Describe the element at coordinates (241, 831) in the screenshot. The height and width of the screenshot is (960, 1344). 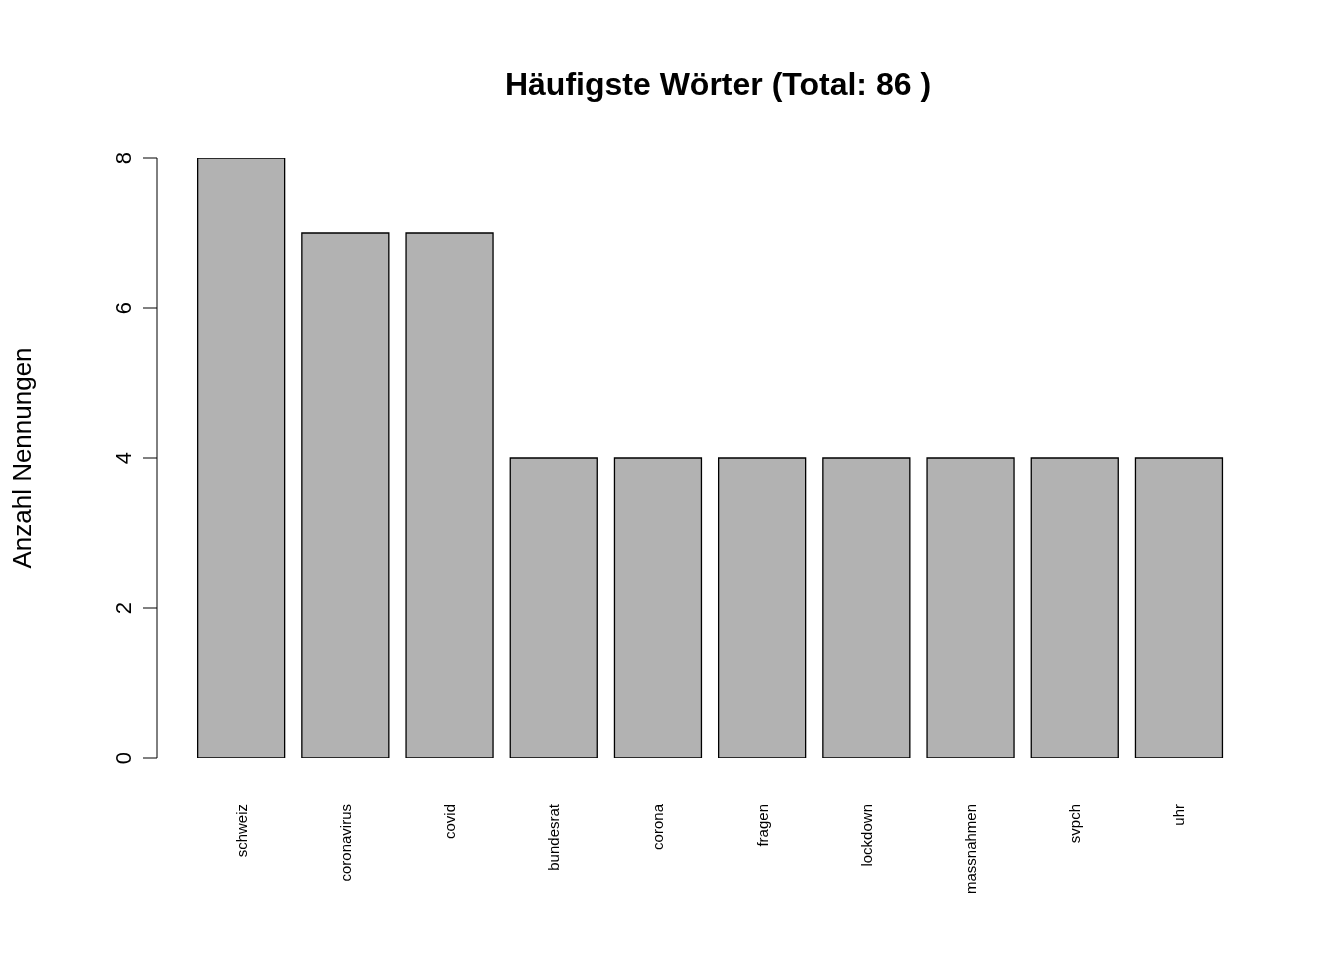
I see `x-tick-label: schweiz` at that location.